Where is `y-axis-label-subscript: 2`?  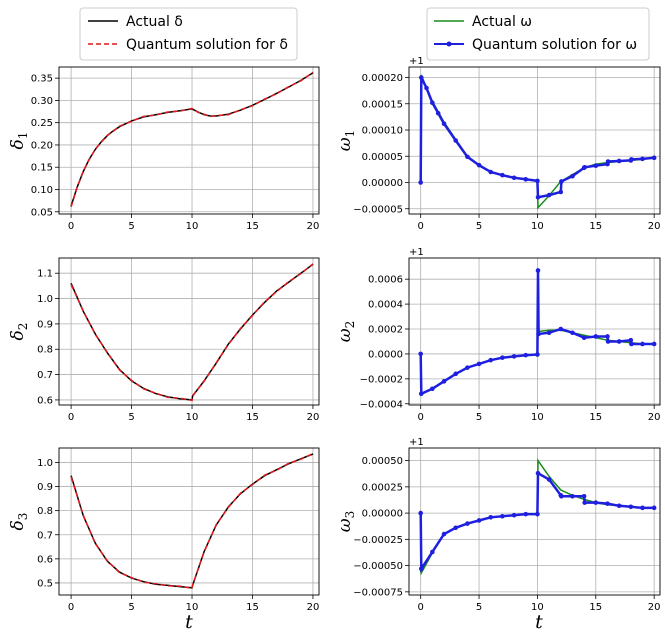
y-axis-label-subscript: 2 is located at coordinates (350, 325).